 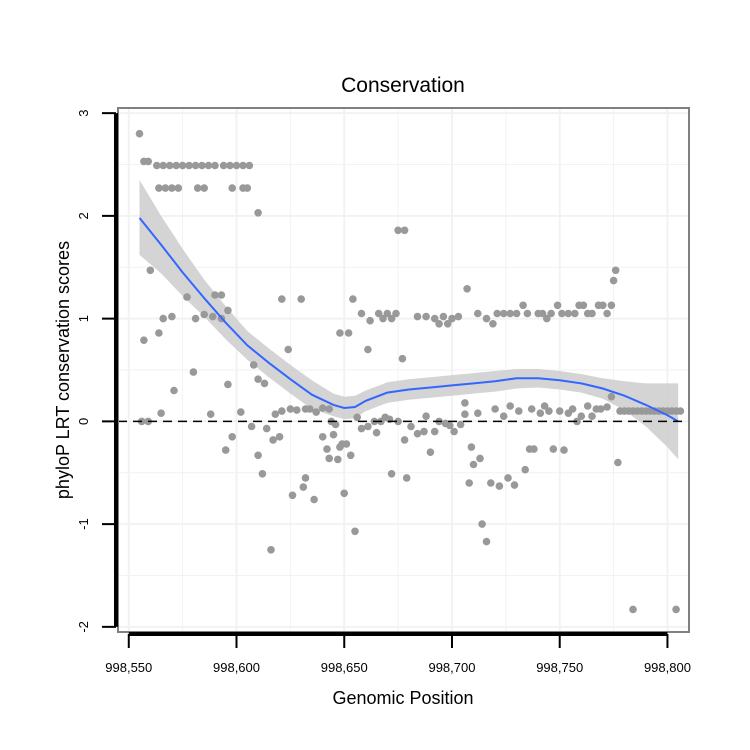 I want to click on y-tick-label: -2, so click(x=83, y=627).